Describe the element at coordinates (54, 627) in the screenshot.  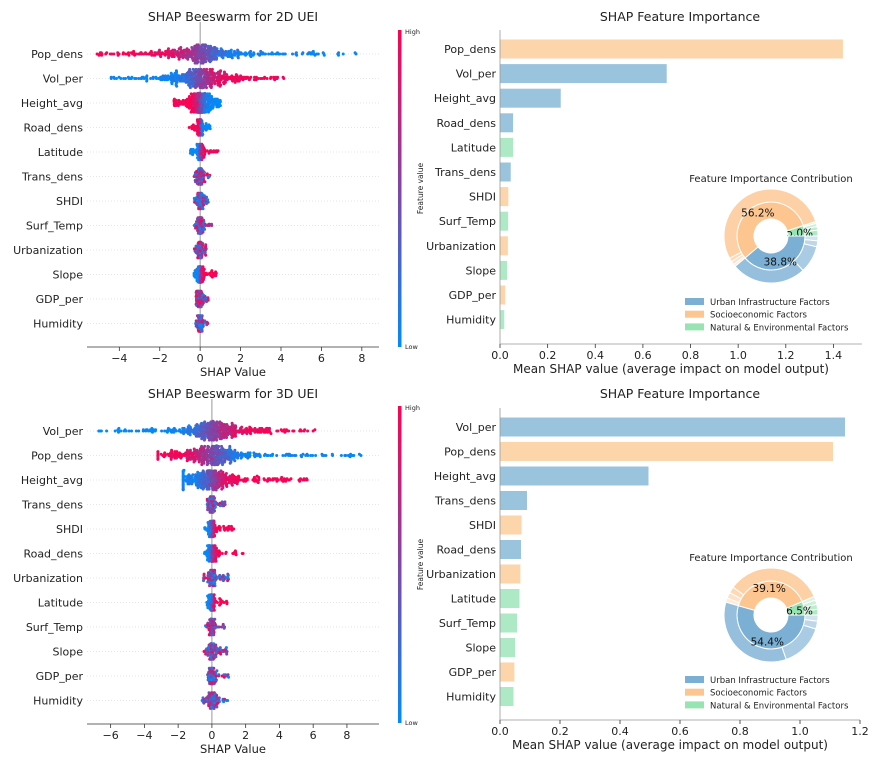
I see `feature-label: Surf_Temp` at that location.